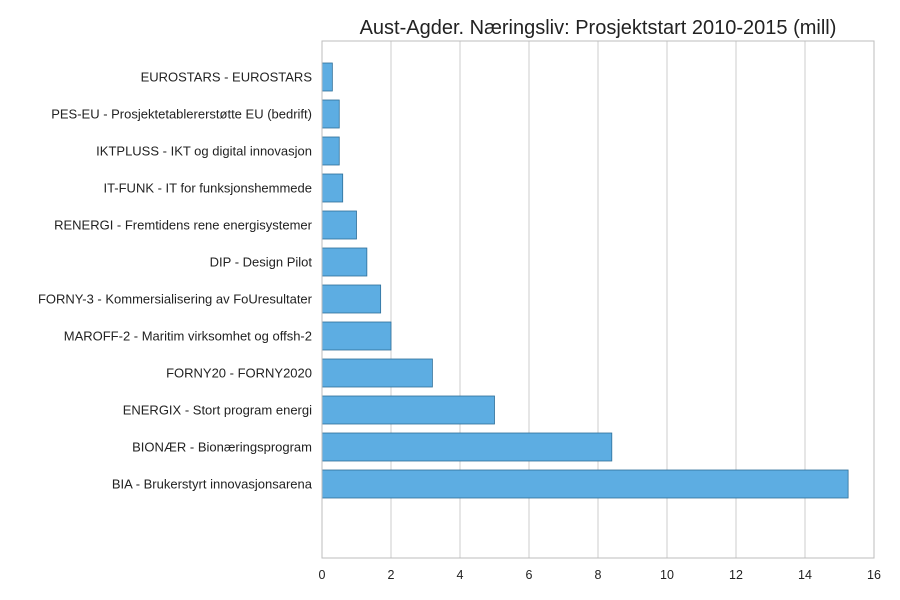  I want to click on category-label: FORNY20 - FORNY2020, so click(239, 373).